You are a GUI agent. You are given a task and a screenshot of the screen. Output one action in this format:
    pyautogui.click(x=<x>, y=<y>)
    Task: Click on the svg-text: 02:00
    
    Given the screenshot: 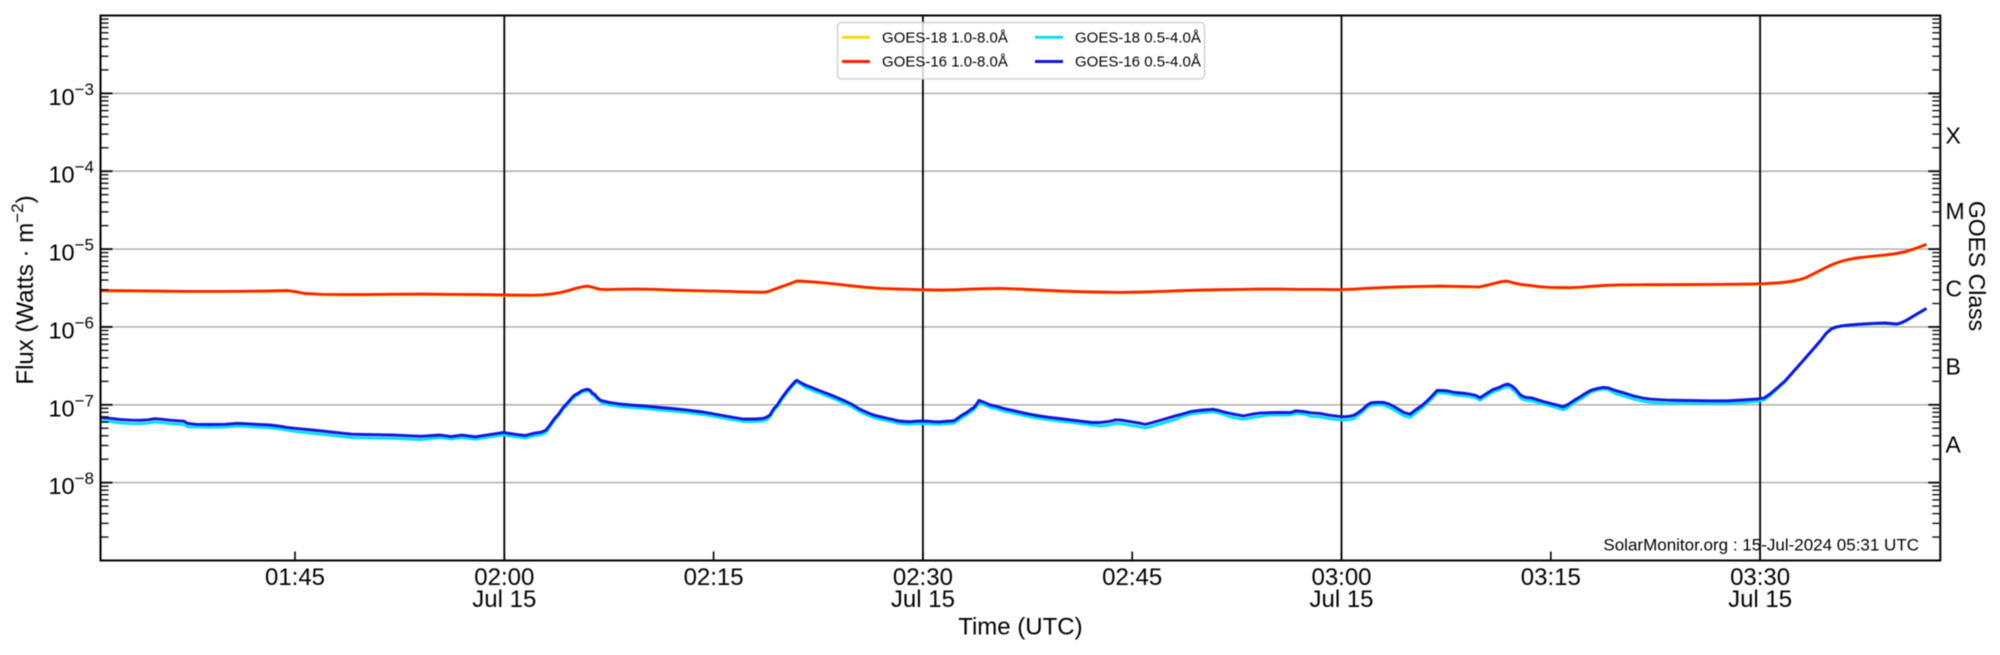 What is the action you would take?
    pyautogui.click(x=504, y=577)
    